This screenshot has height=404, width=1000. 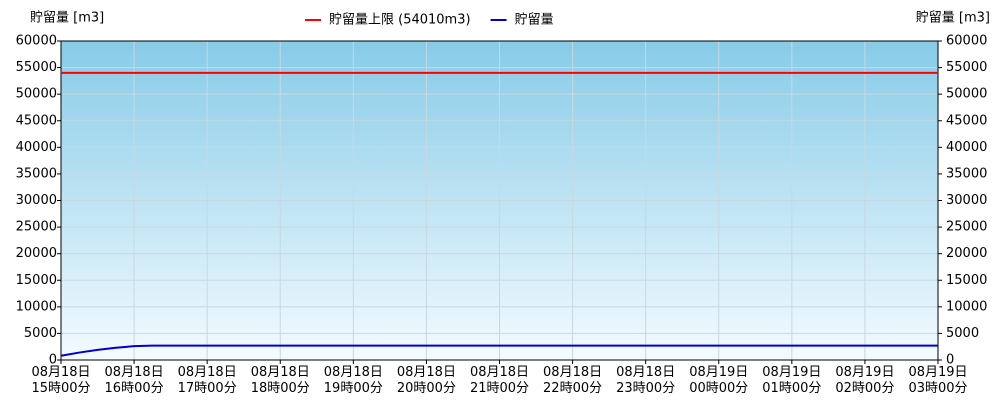 What do you see at coordinates (718, 380) in the screenshot?
I see `x-tick-label: 08月19日 00時00分` at bounding box center [718, 380].